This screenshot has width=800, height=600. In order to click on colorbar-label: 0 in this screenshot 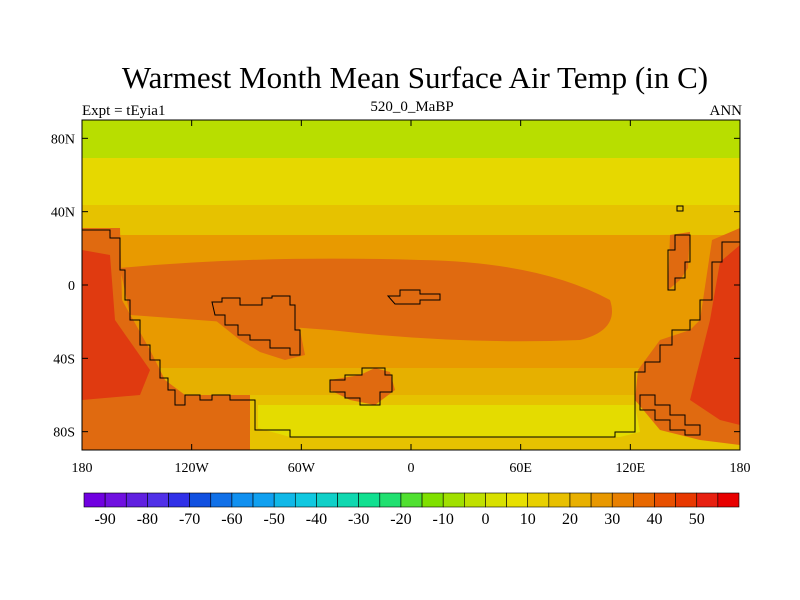, I will do `click(485, 519)`.